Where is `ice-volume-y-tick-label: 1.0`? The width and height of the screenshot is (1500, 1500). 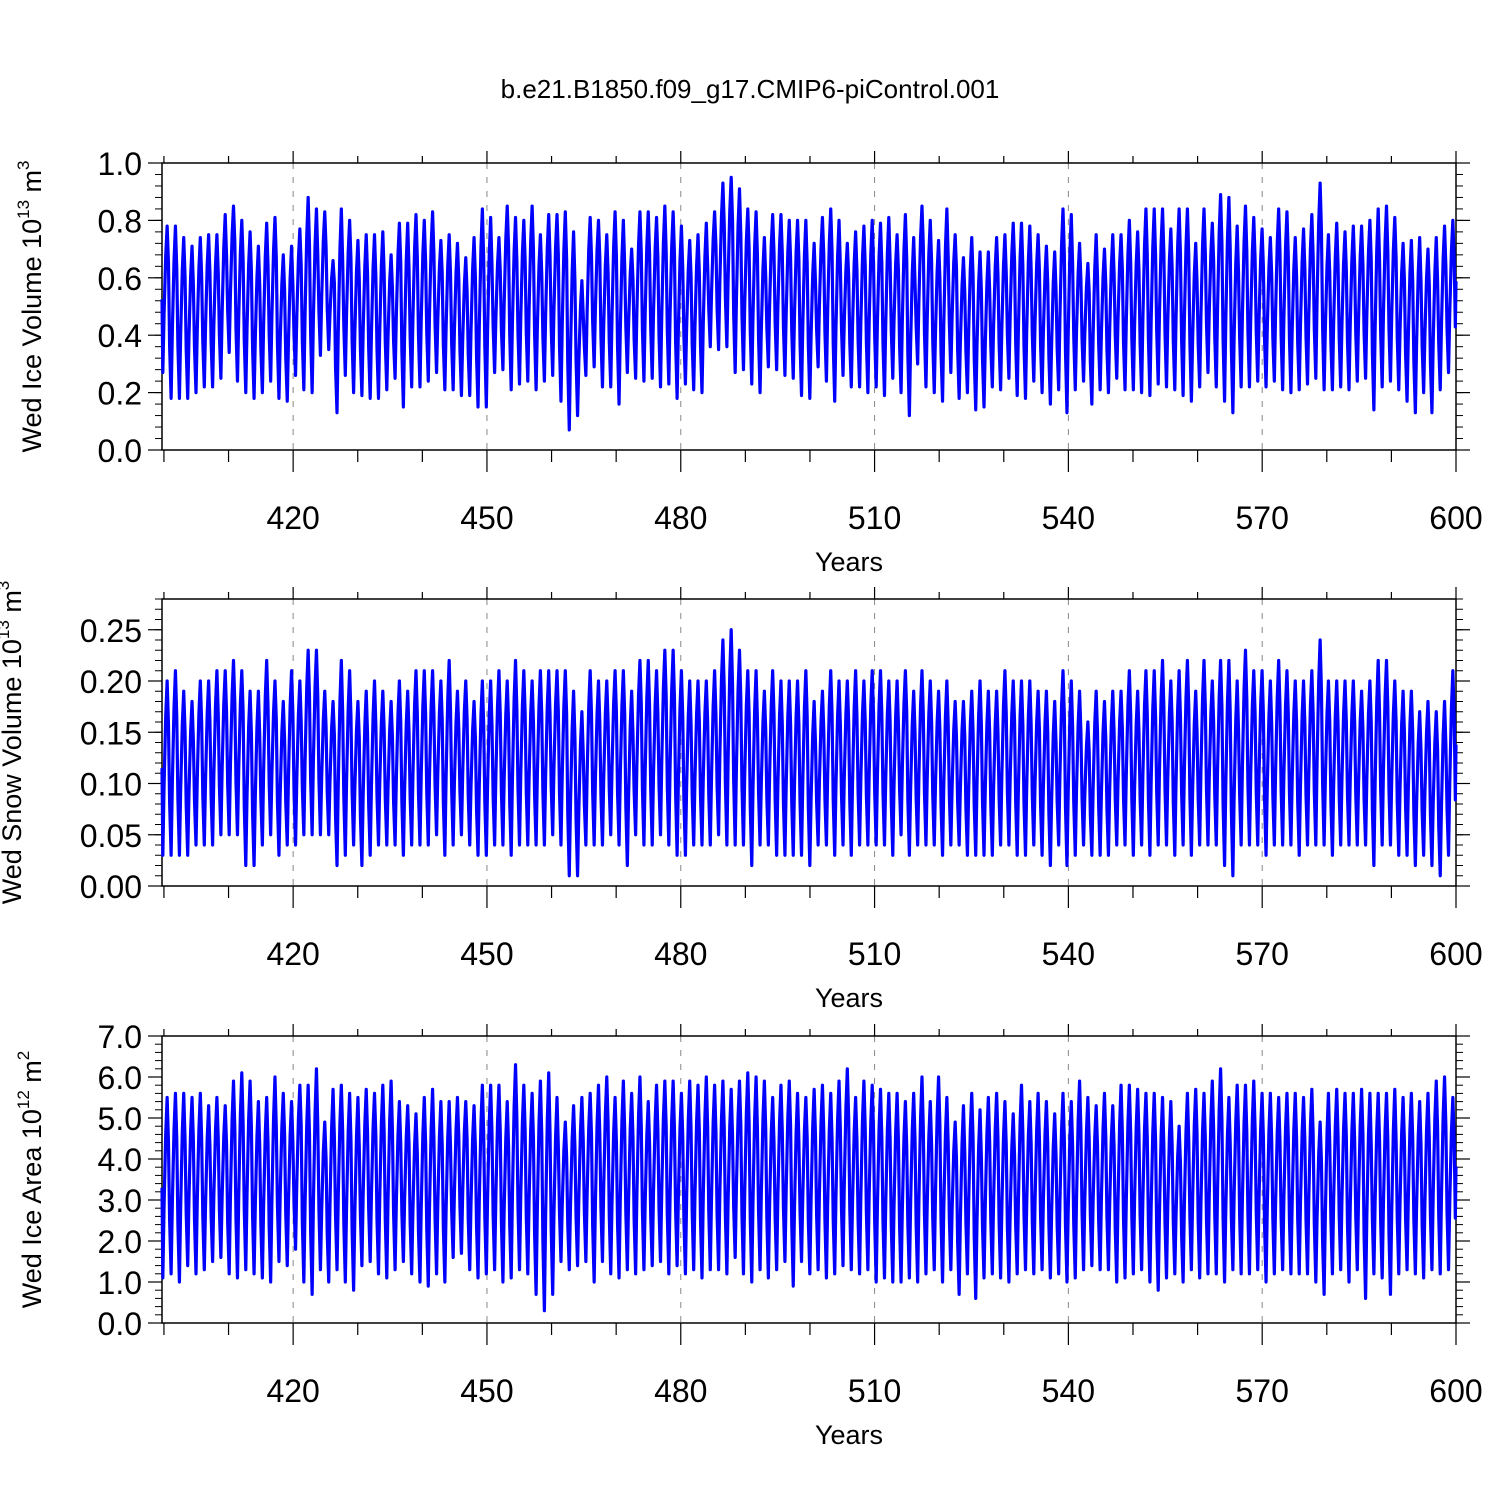
ice-volume-y-tick-label: 1.0 is located at coordinates (120, 164).